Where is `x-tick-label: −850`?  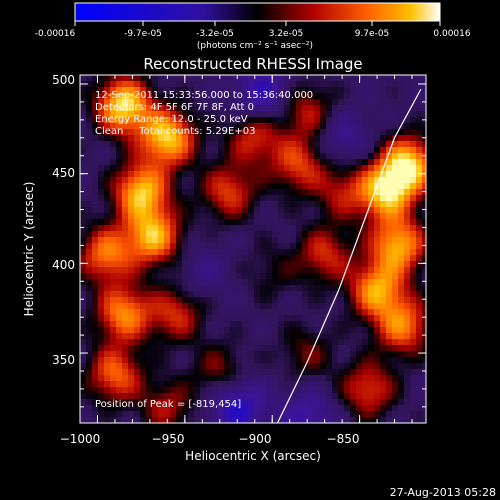
x-tick-label: −850 is located at coordinates (343, 439).